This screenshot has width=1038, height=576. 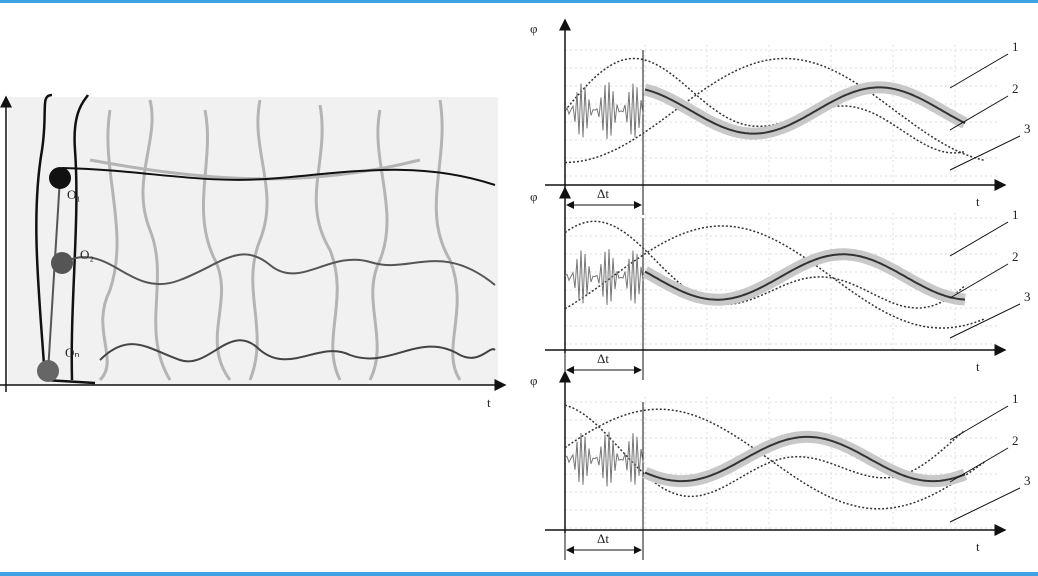 What do you see at coordinates (519, 574) in the screenshot?
I see `bottom-border` at bounding box center [519, 574].